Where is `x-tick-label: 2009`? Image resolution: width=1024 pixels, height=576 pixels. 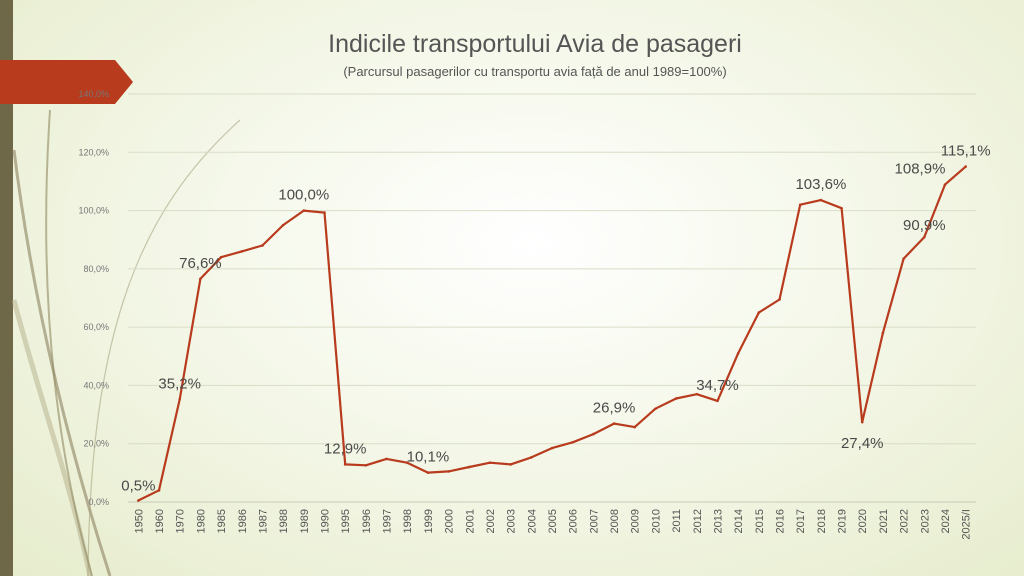 x-tick-label: 2009 is located at coordinates (636, 521).